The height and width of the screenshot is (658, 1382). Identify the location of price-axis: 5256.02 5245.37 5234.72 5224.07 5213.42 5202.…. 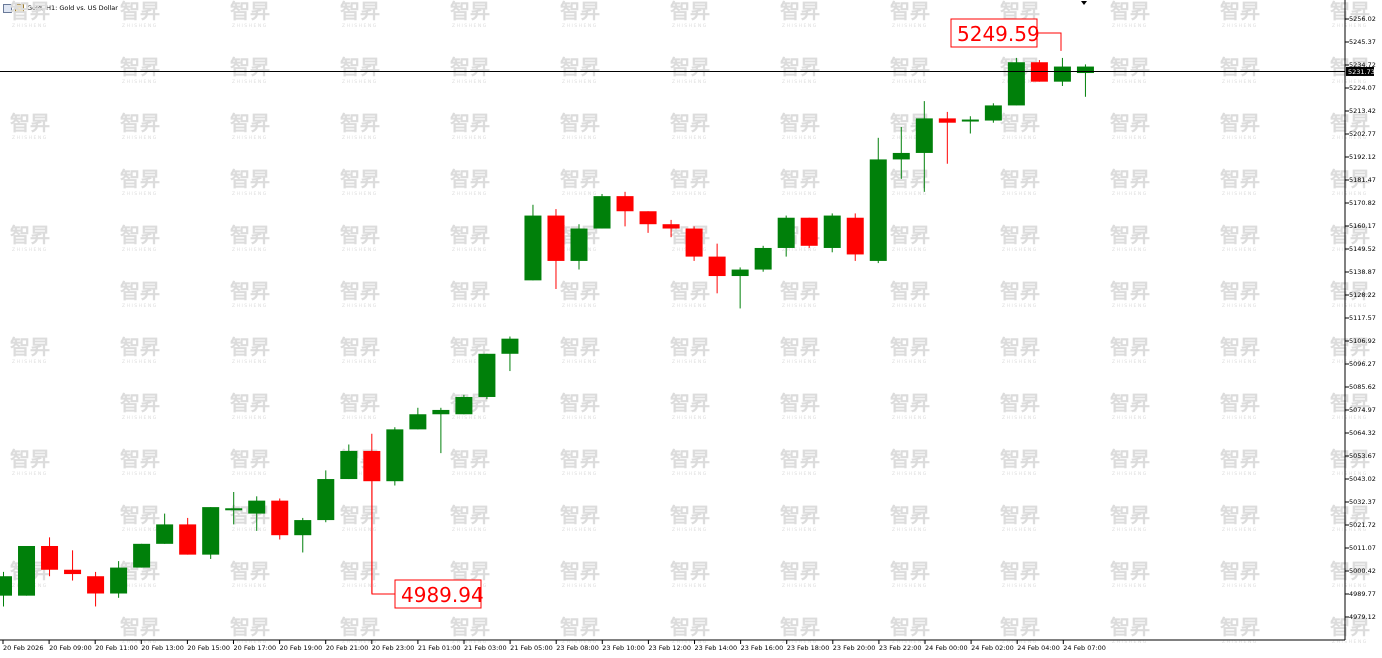
(1360, 318).